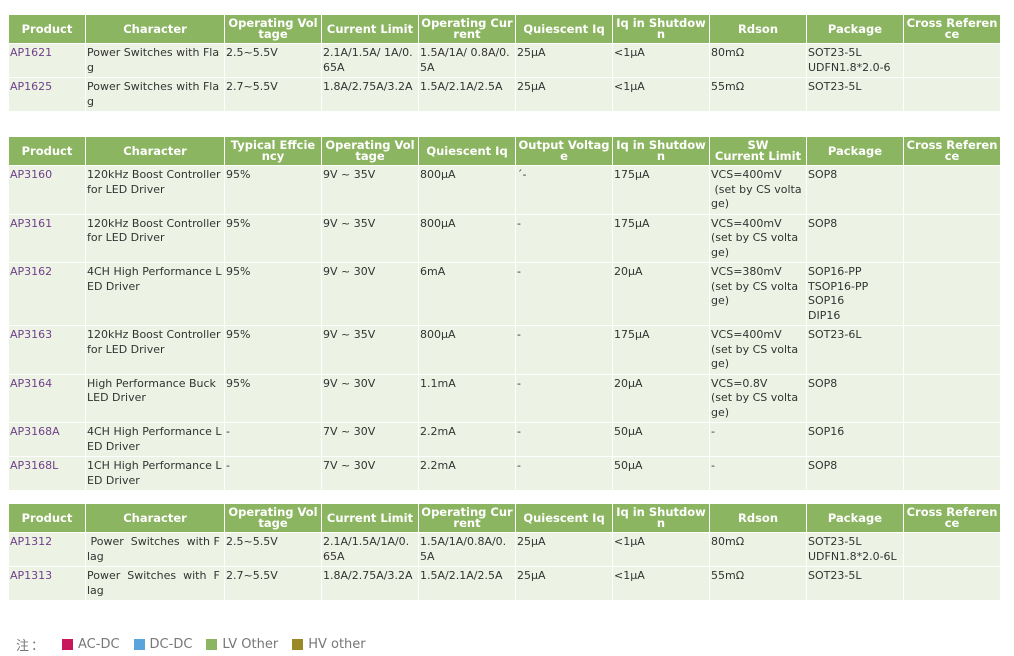  I want to click on column-header: Output Voltage, so click(564, 151).